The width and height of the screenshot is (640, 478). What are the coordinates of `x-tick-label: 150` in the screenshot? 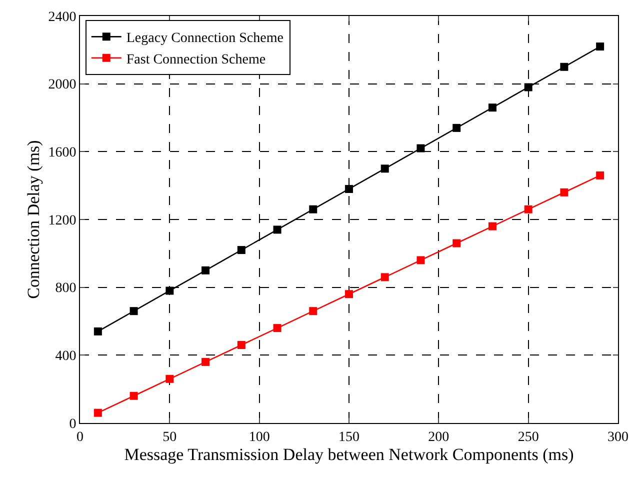 It's located at (349, 437).